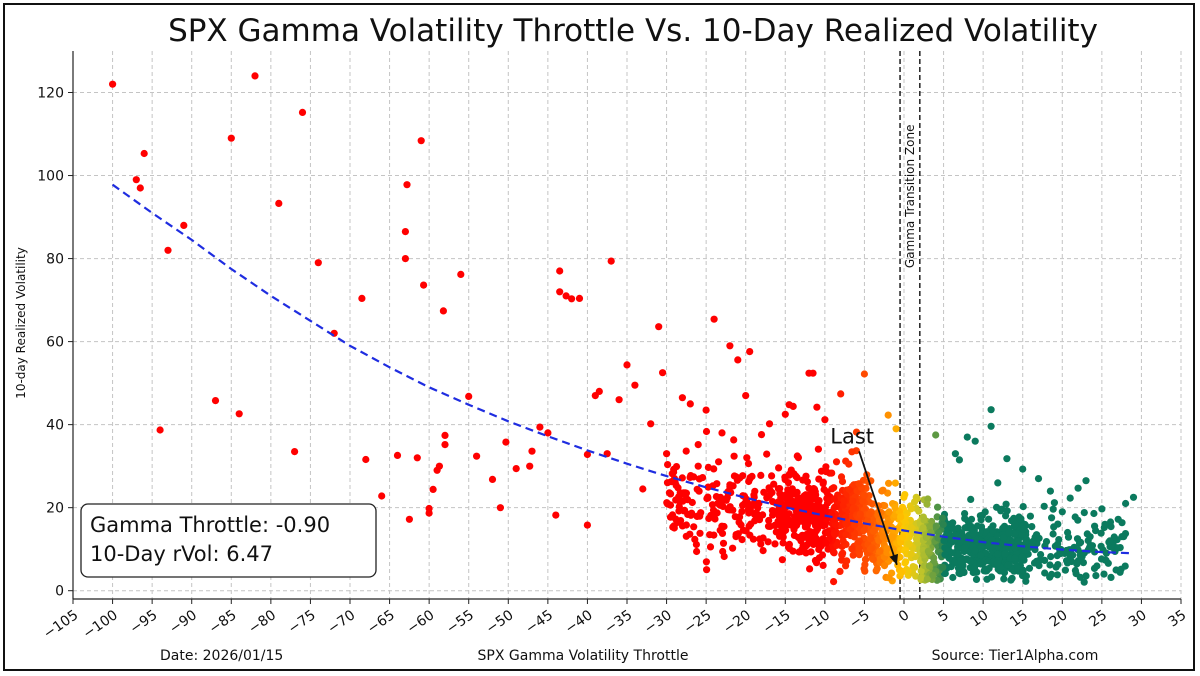 This screenshot has height=676, width=1200. I want to click on x-tick-label: −70, so click(341, 622).